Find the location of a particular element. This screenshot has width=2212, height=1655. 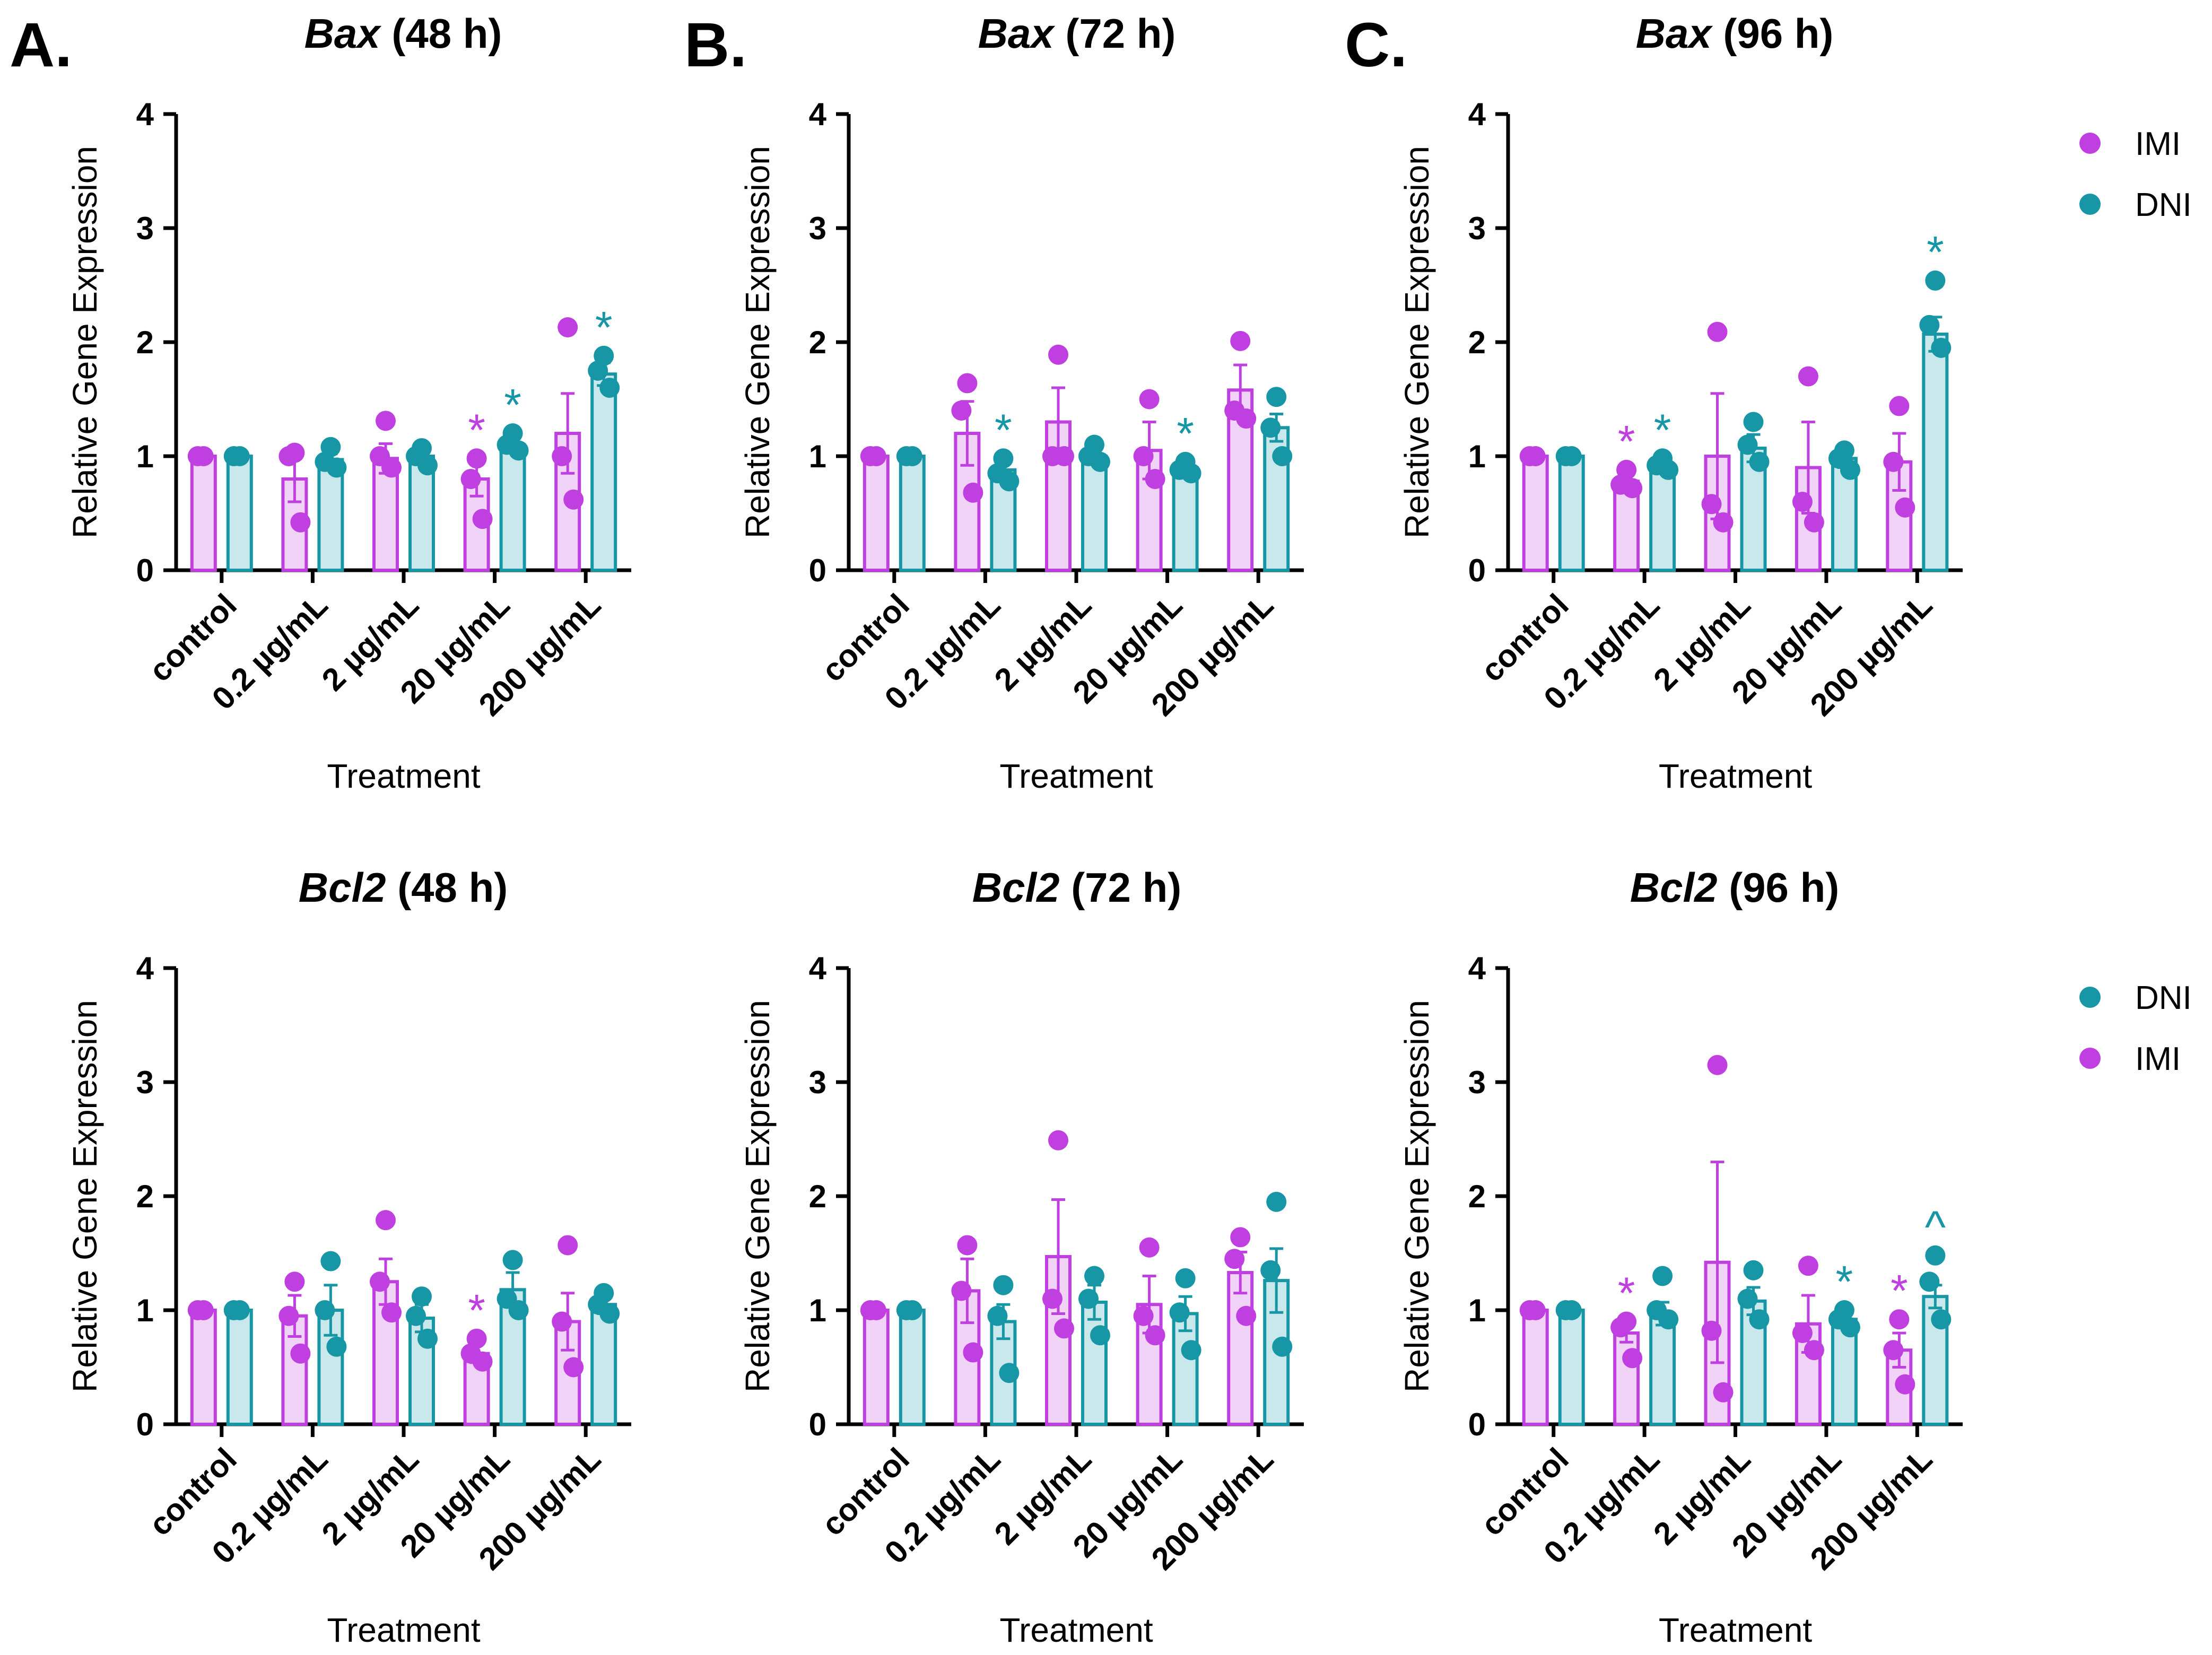

chart-title: Bcl2 (72 h) is located at coordinates (1076, 887).